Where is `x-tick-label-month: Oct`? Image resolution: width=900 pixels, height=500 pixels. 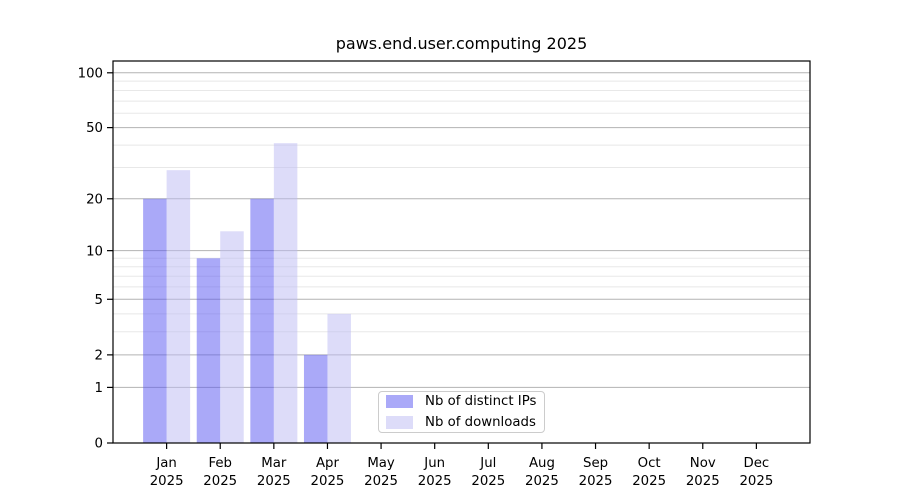 x-tick-label-month: Oct is located at coordinates (649, 463).